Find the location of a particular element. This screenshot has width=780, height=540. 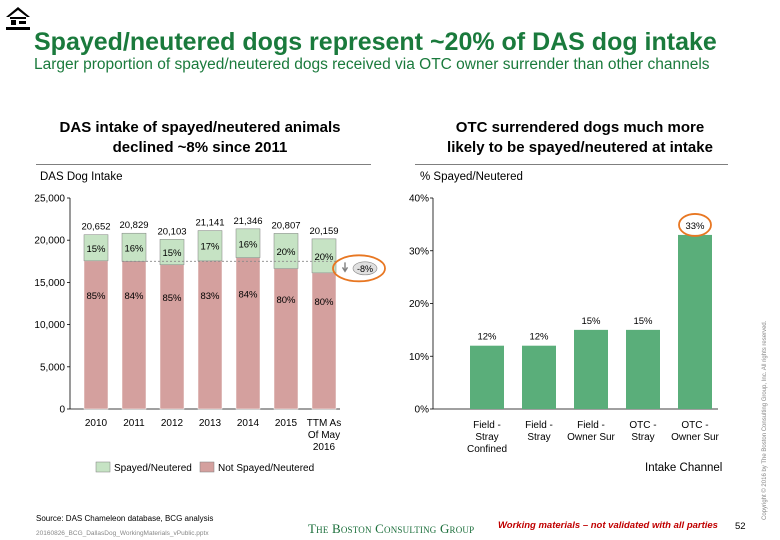

legend-label-spayed: Spayed/Neutered is located at coordinates (153, 468).